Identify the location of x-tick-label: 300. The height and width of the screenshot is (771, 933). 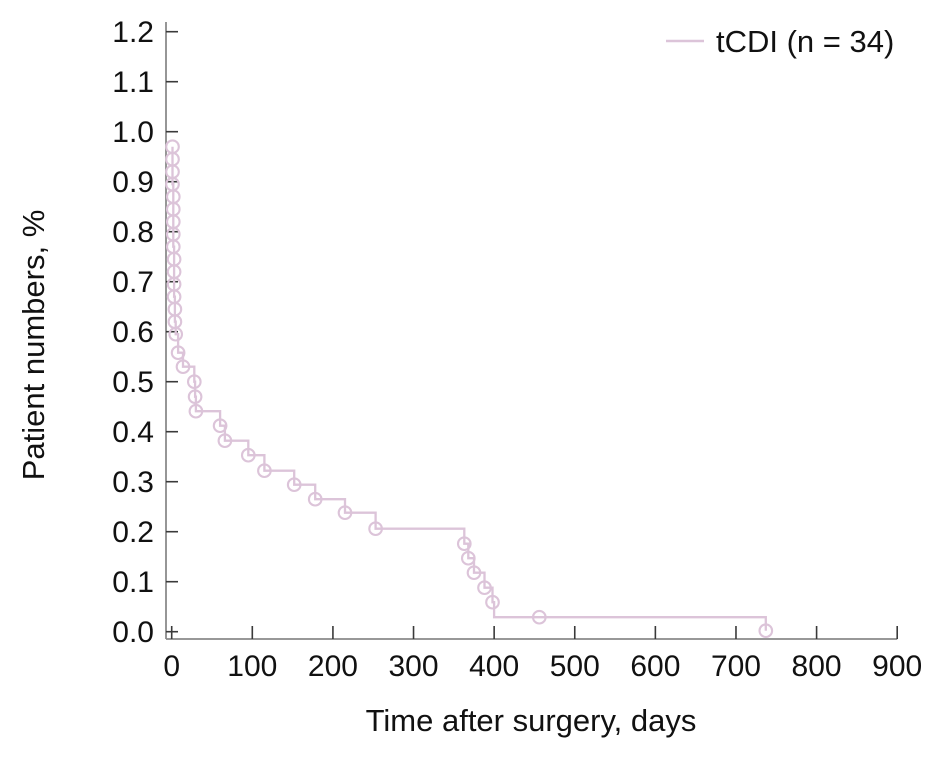
(414, 666).